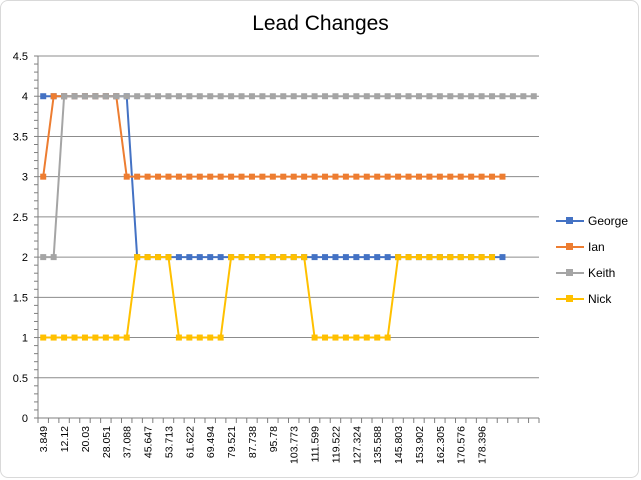 This screenshot has width=641, height=480. What do you see at coordinates (20, 57) in the screenshot?
I see `y-tick-label: 4.5` at bounding box center [20, 57].